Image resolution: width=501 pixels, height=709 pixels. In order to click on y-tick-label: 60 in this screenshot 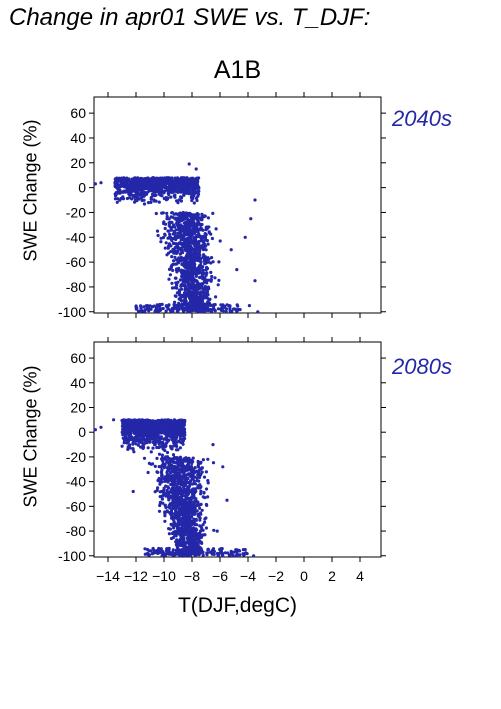, I will do `click(78, 113)`.